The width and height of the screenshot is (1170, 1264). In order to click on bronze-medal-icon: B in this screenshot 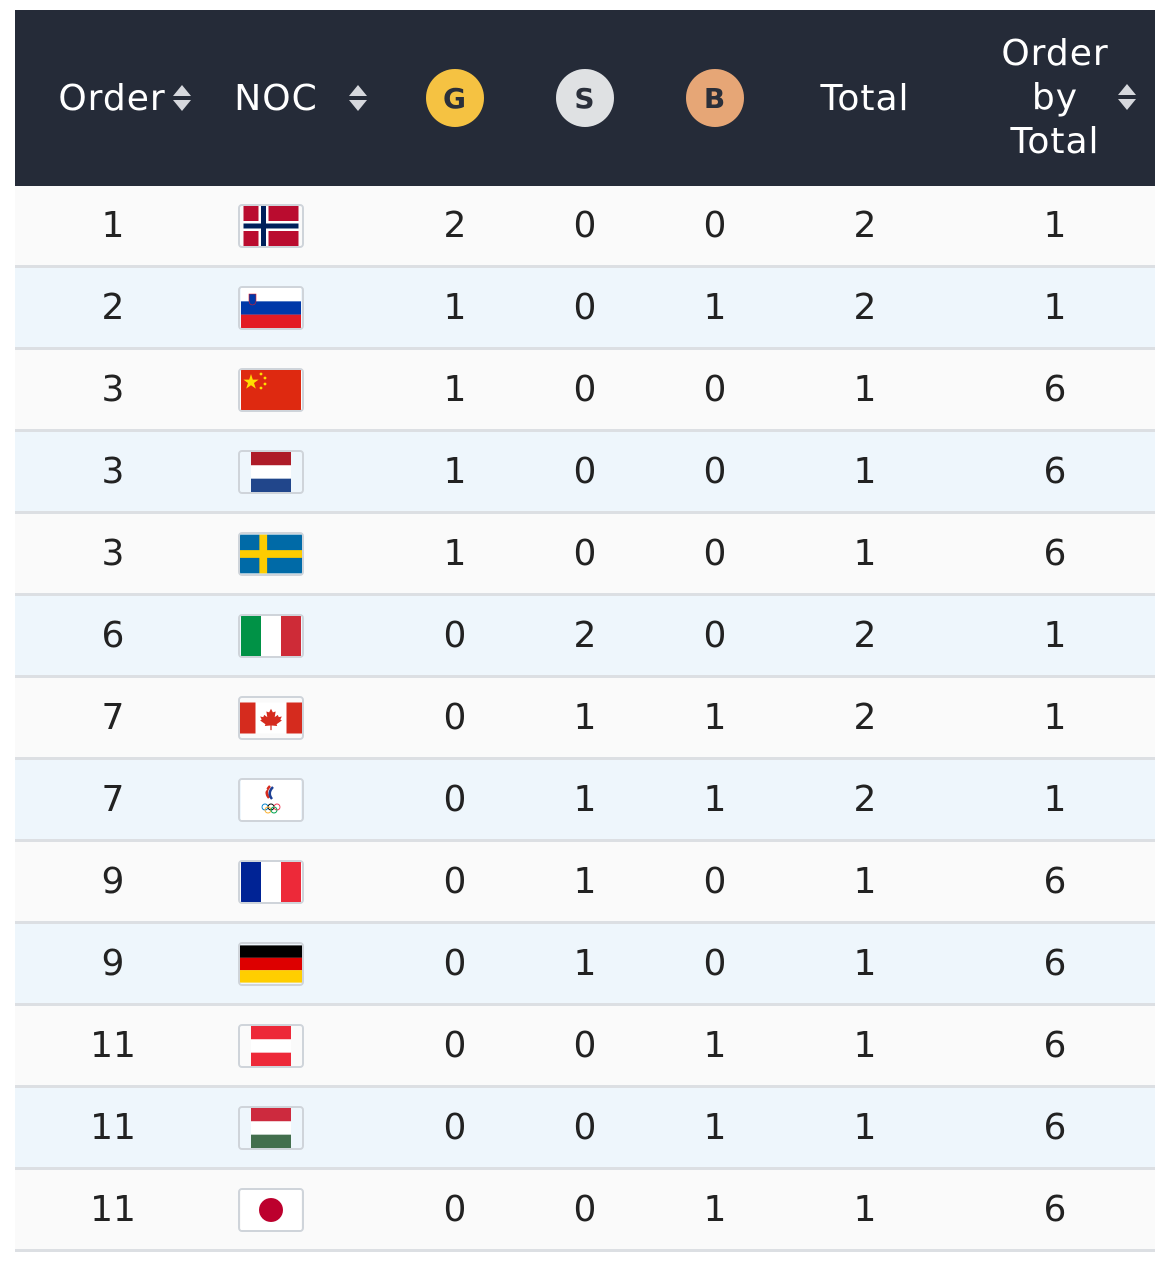, I will do `click(715, 98)`.